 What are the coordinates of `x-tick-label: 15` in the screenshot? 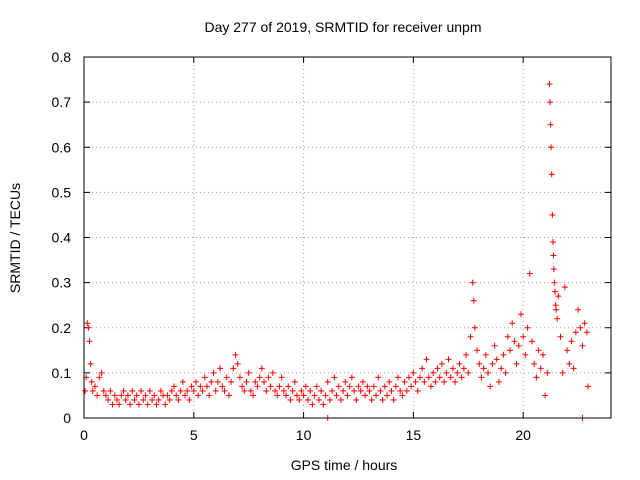 It's located at (414, 435).